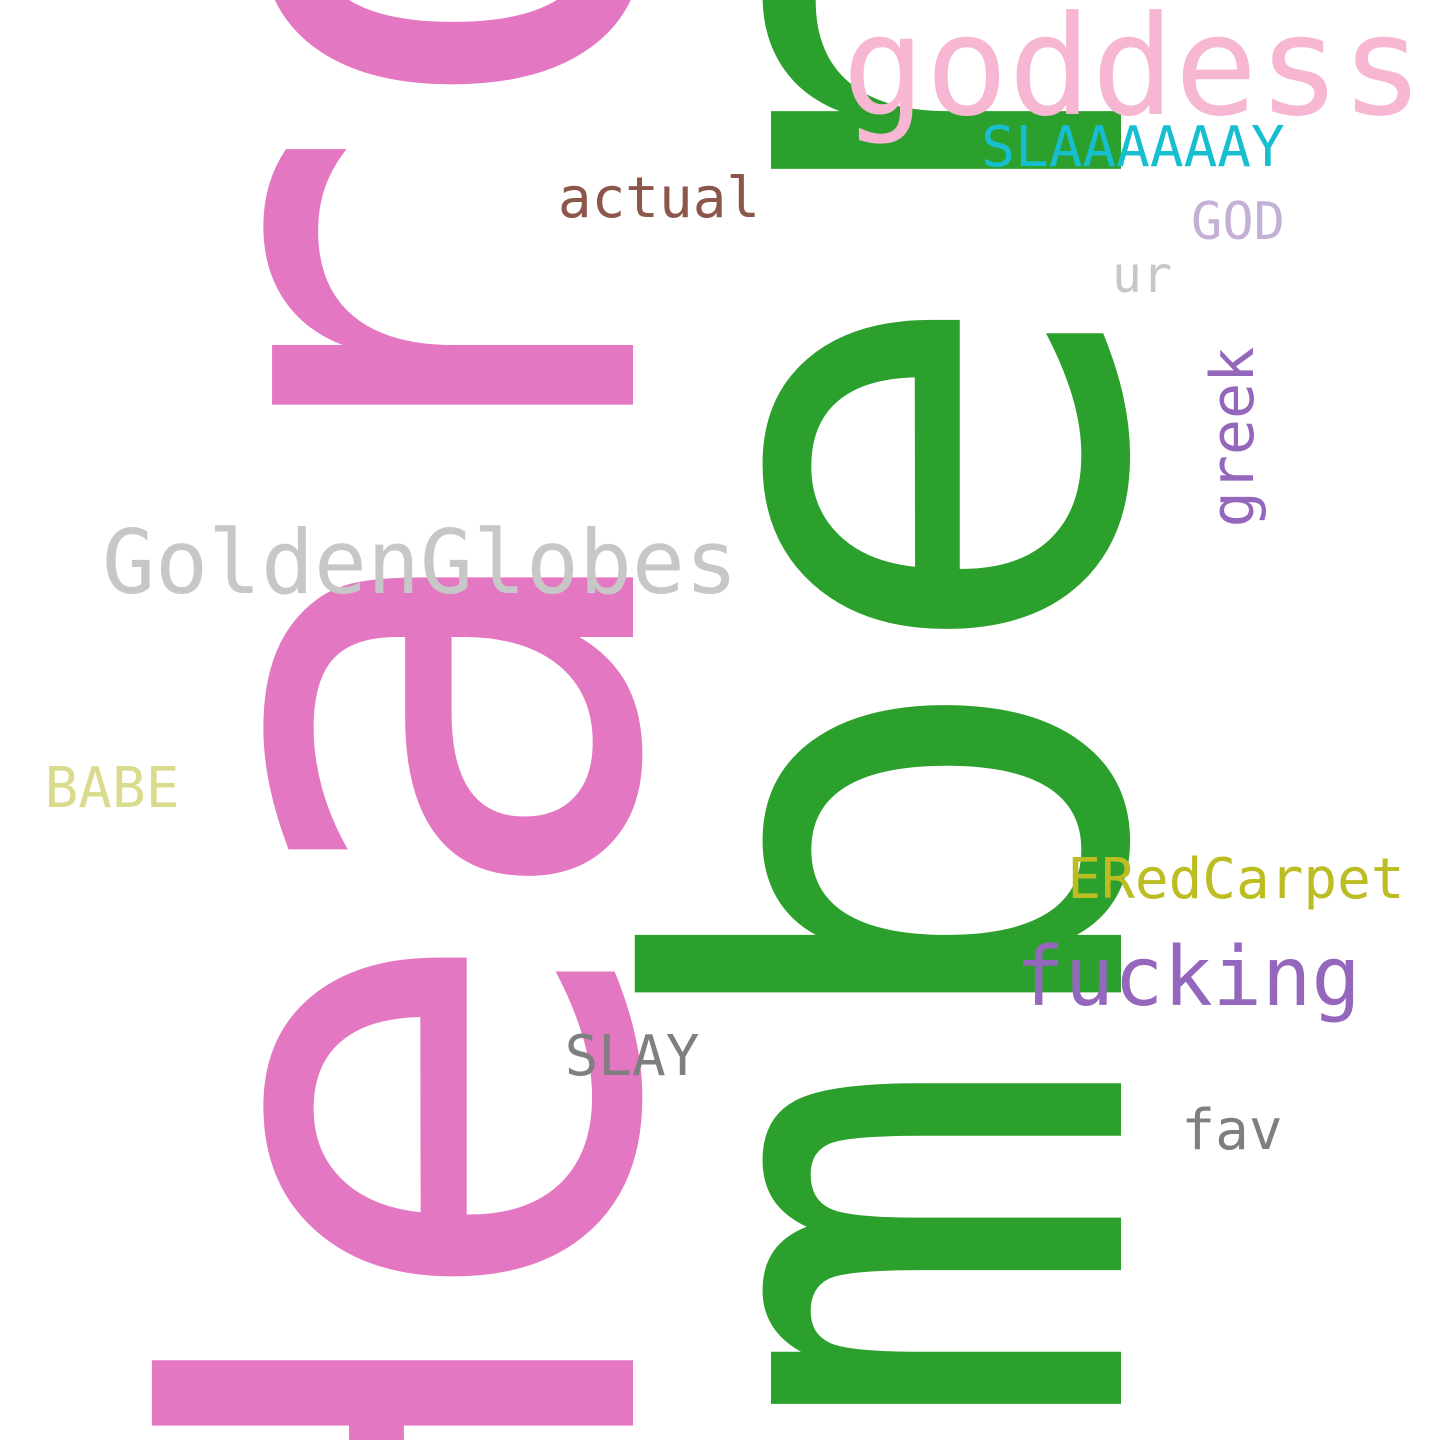  What do you see at coordinates (1236, 879) in the screenshot?
I see `word-eredcarpet: ERedCarpet` at bounding box center [1236, 879].